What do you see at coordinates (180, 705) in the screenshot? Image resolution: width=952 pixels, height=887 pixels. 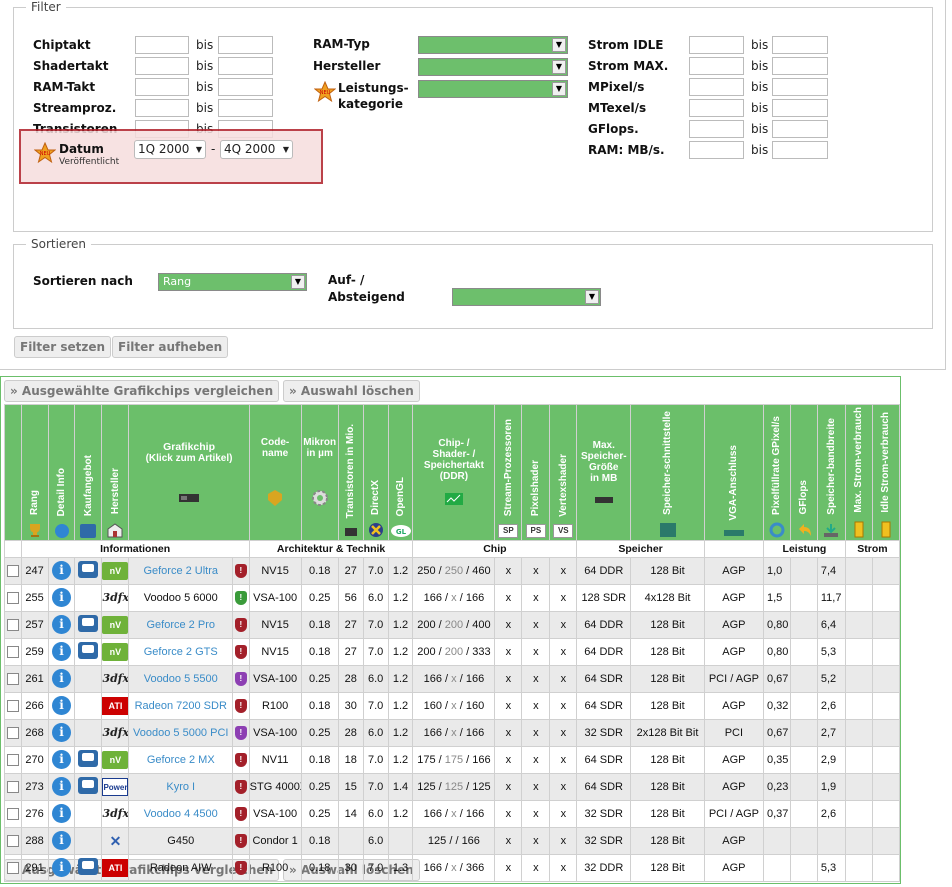 I see `chip-name-link: Radeon 7200 SDR` at bounding box center [180, 705].